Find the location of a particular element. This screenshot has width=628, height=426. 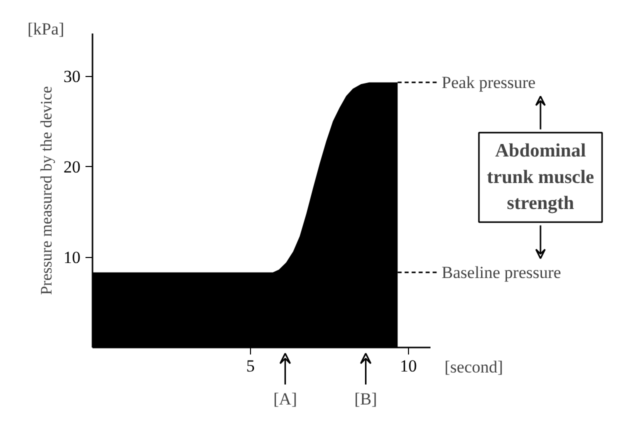

text: Abdominal trunk muscle strength is located at coordinates (540, 177).